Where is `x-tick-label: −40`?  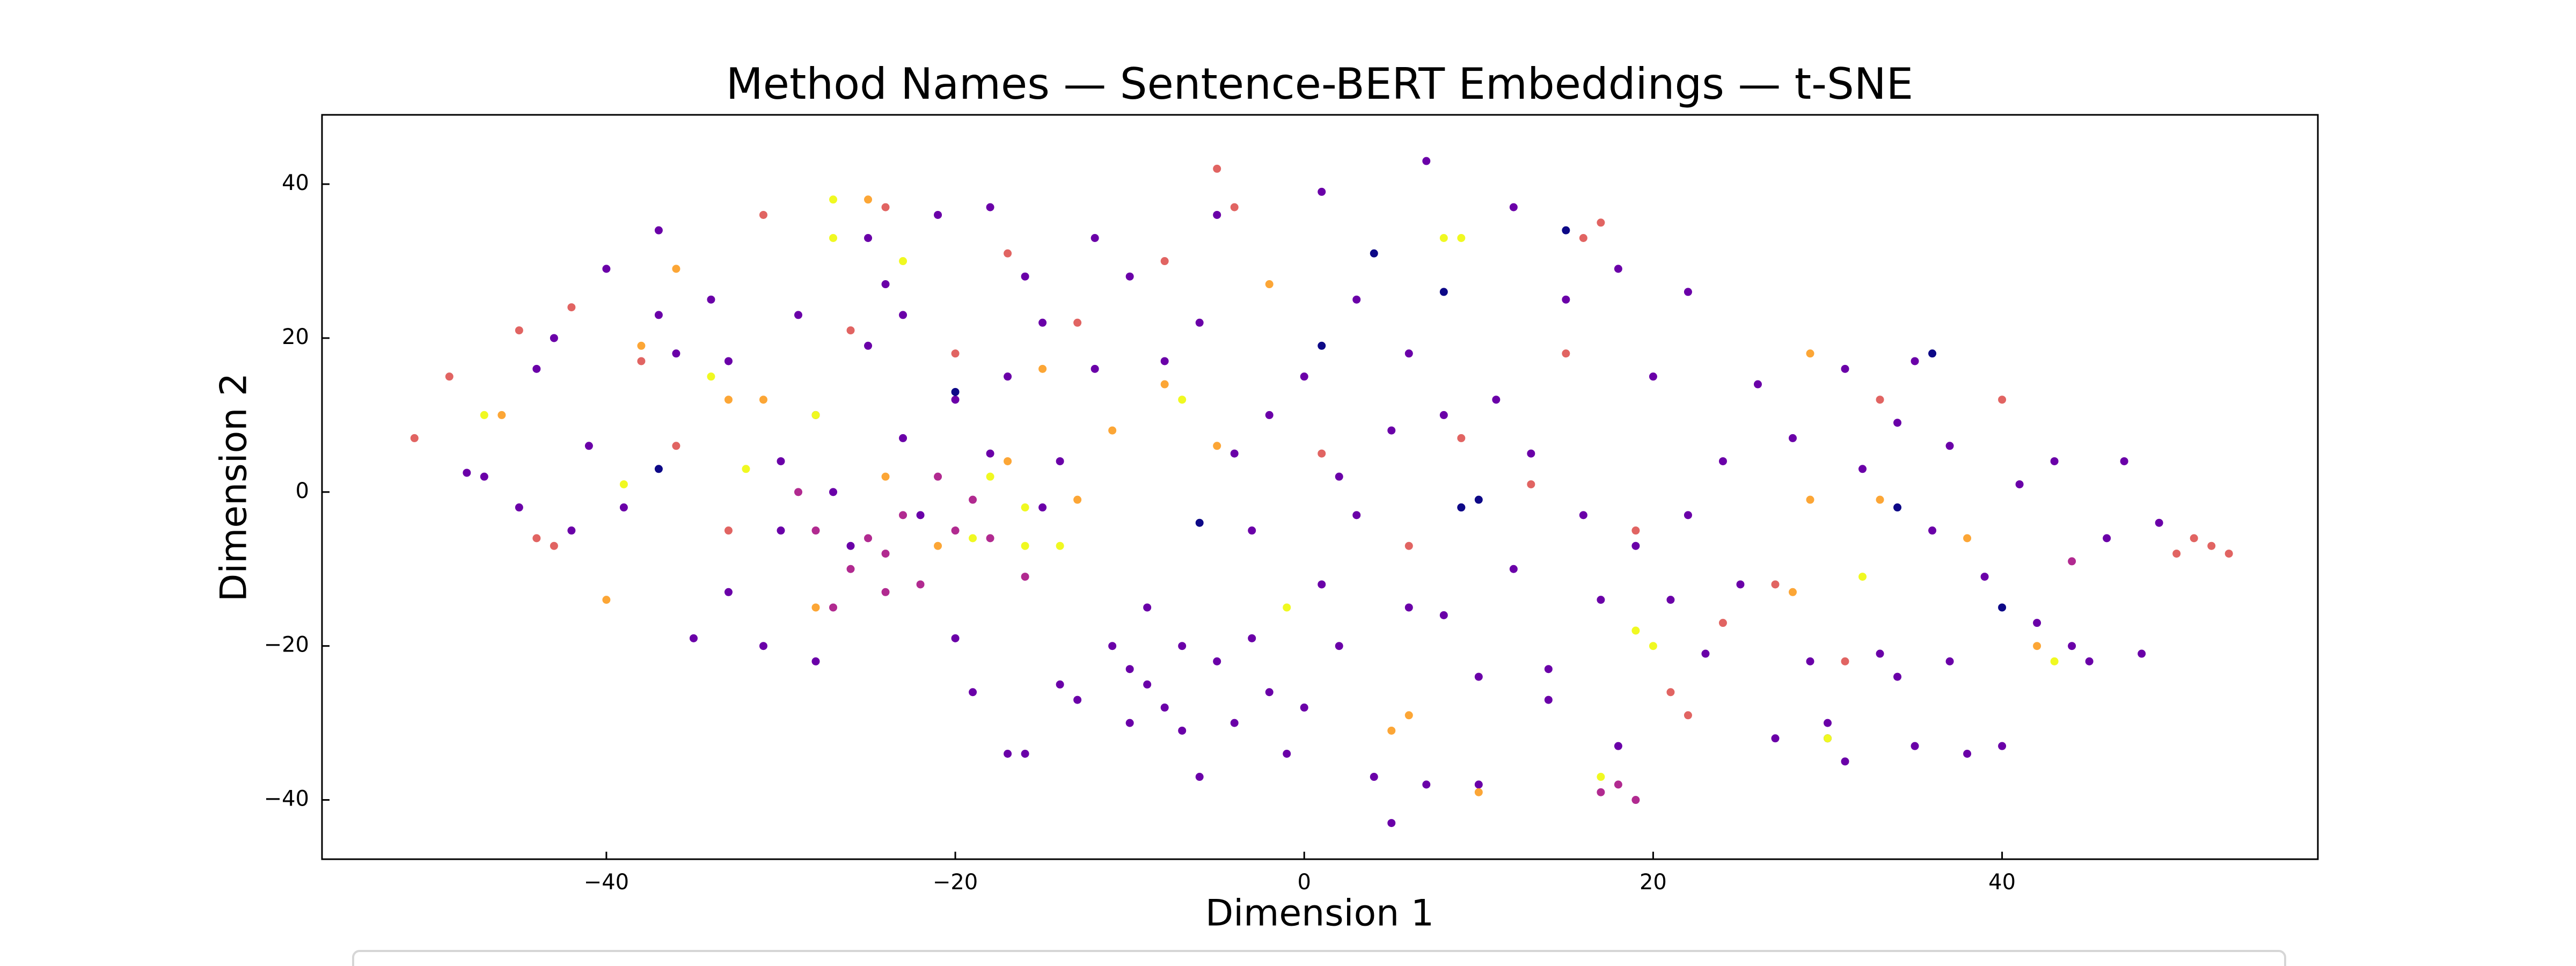
x-tick-label: −40 is located at coordinates (606, 882).